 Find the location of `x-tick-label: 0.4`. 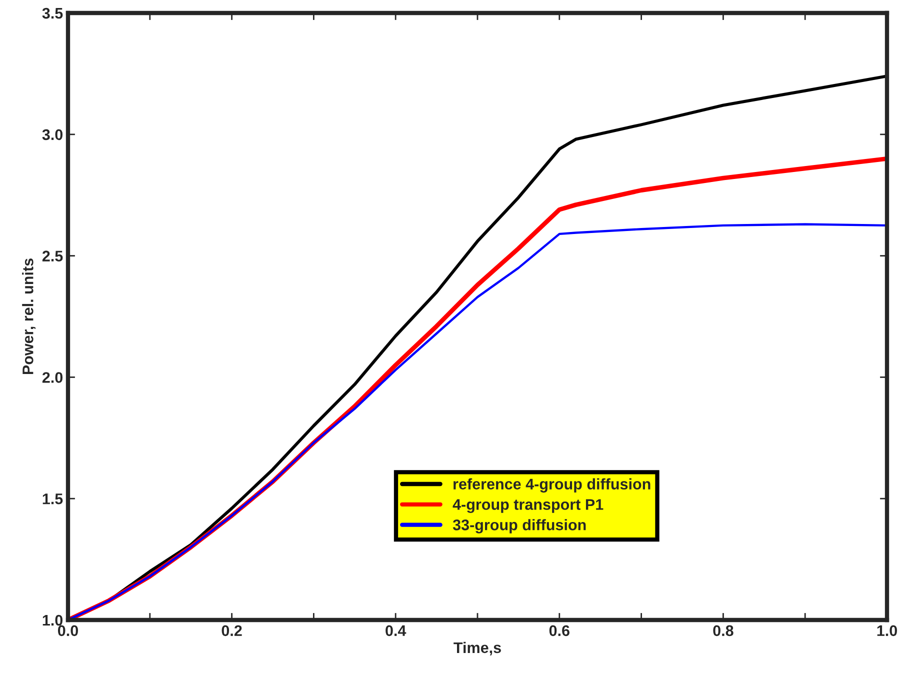

x-tick-label: 0.4 is located at coordinates (396, 630).